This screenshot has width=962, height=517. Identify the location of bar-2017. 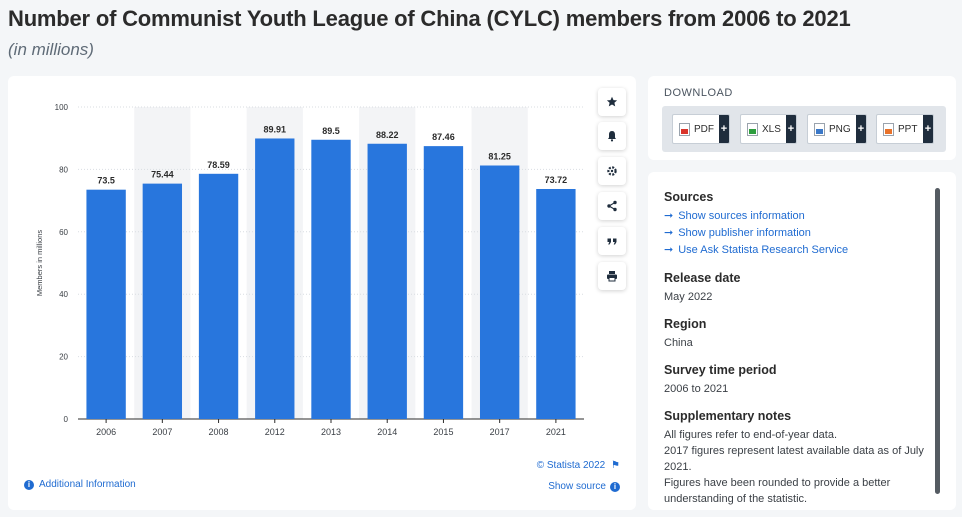
(499, 292).